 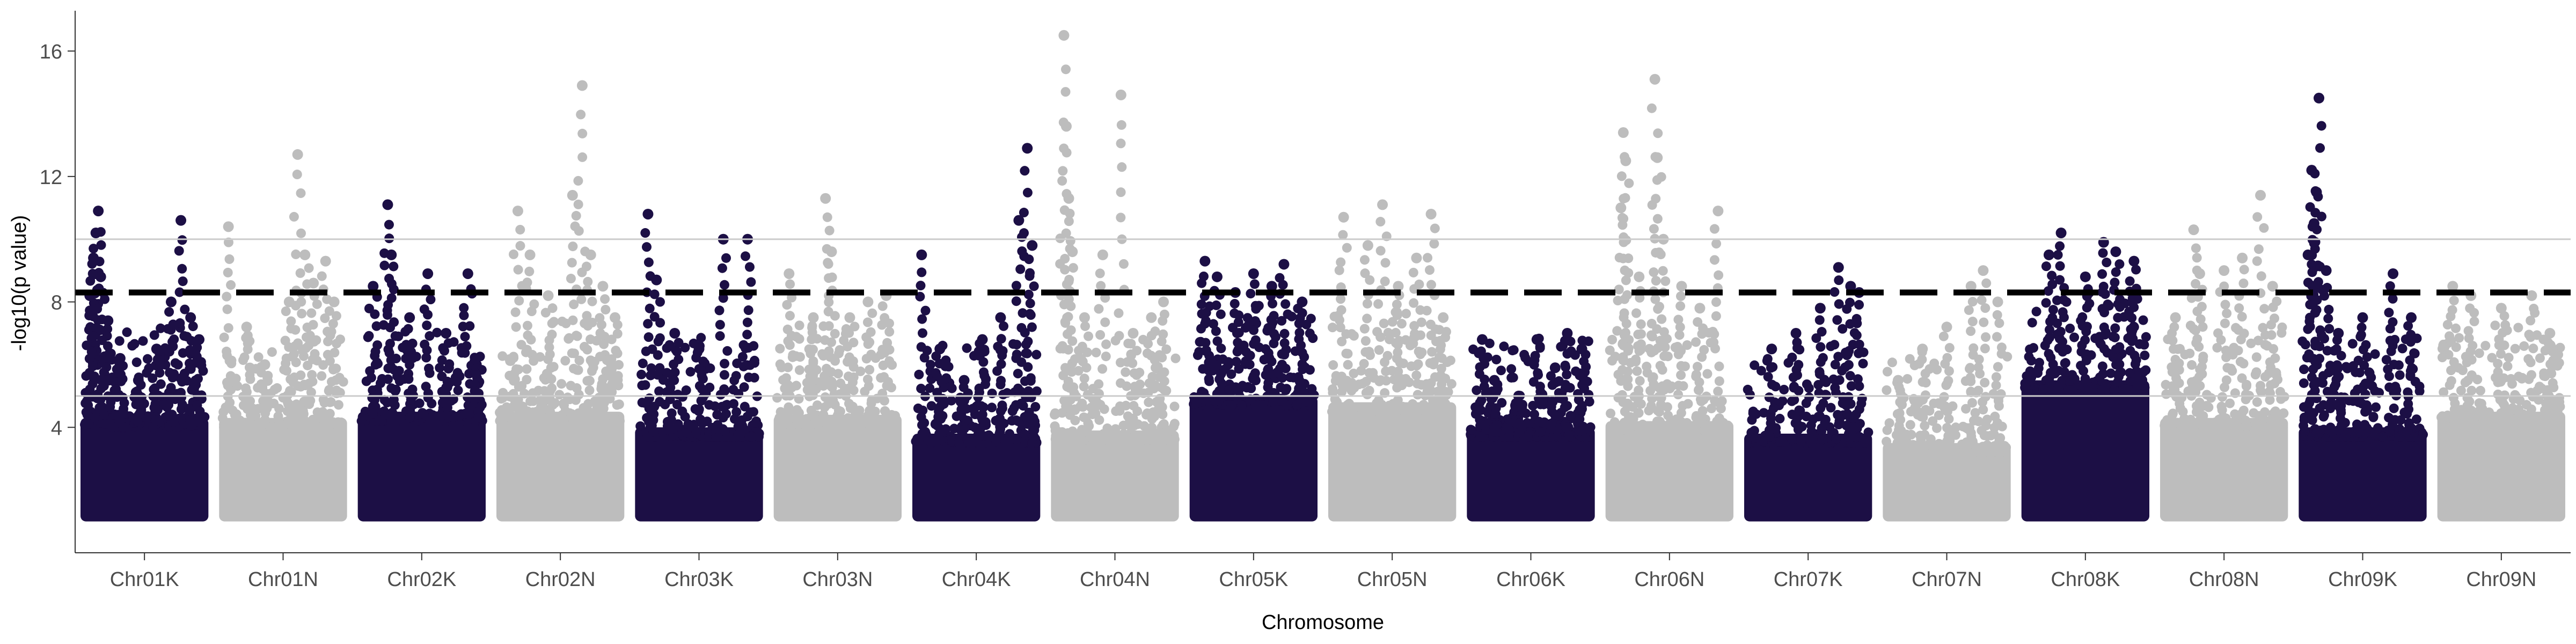 What do you see at coordinates (2326, 270) in the screenshot?
I see `peak-point-chr09k` at bounding box center [2326, 270].